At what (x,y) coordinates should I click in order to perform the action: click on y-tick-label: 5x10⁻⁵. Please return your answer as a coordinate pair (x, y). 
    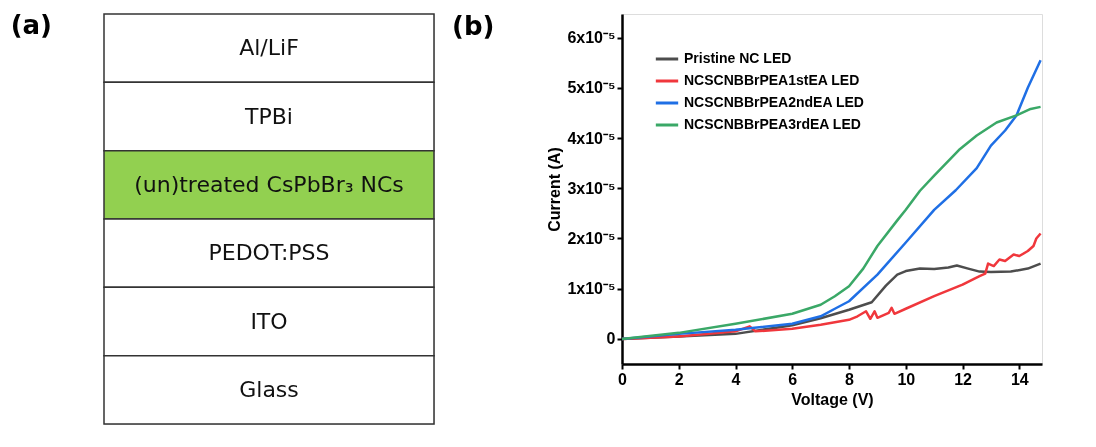
    Looking at the image, I should click on (591, 88).